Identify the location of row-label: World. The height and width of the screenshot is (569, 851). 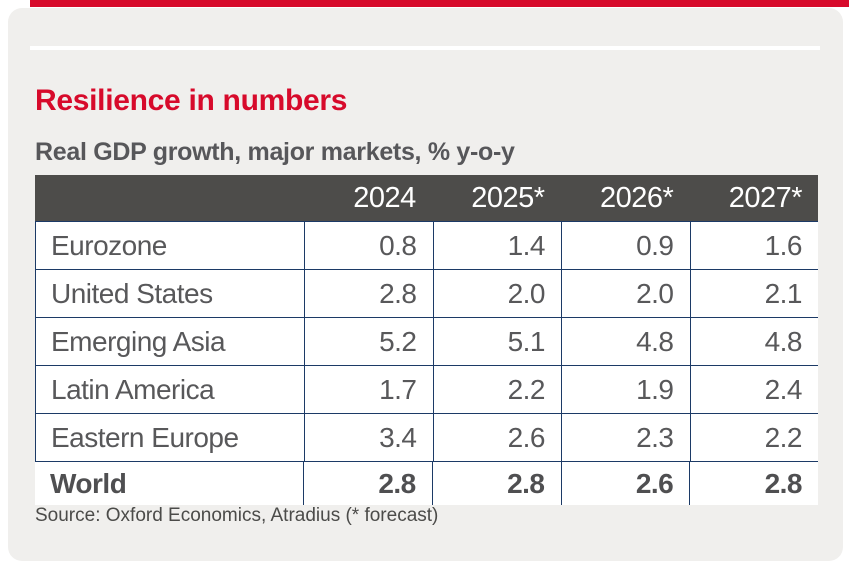
(88, 483).